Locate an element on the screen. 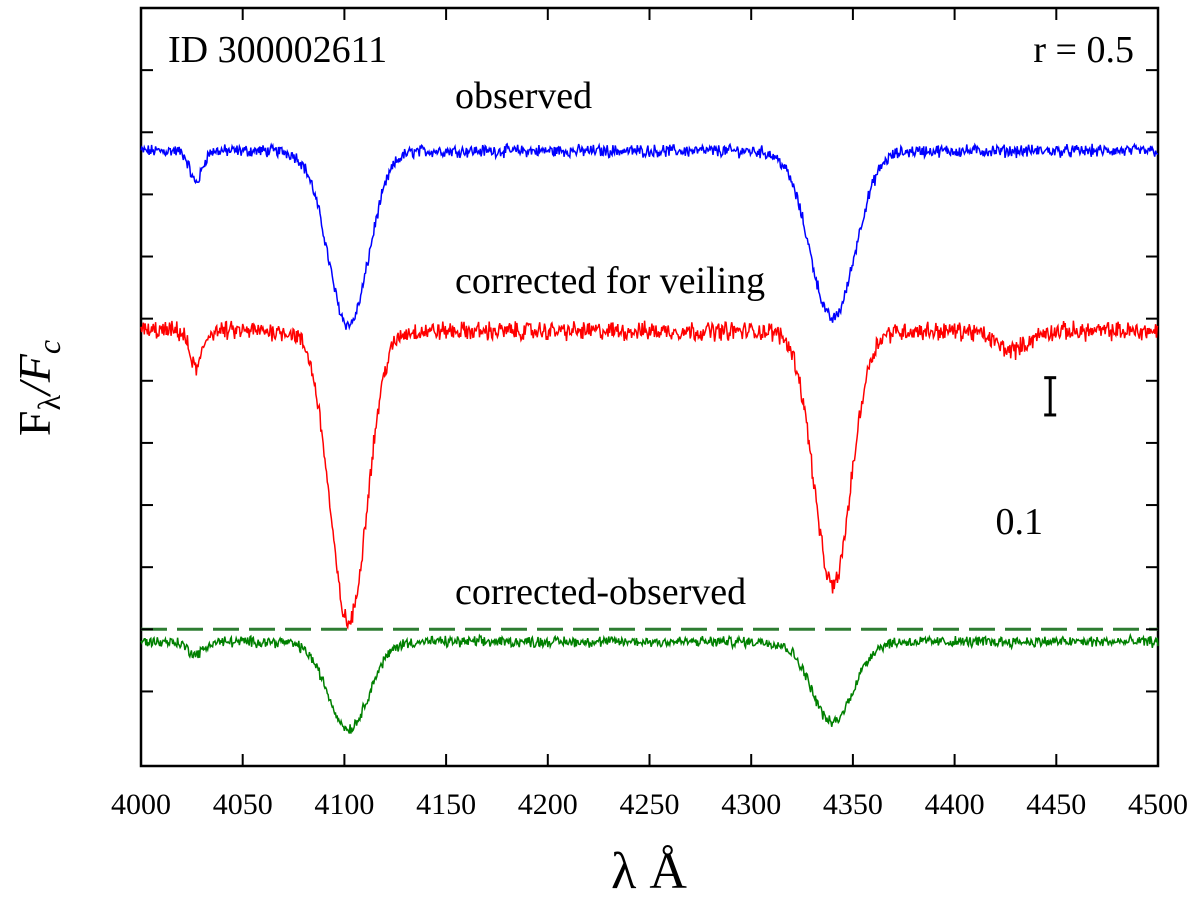 This screenshot has width=1200, height=899. ratio-label: r = 0.5 is located at coordinates (1083, 50).